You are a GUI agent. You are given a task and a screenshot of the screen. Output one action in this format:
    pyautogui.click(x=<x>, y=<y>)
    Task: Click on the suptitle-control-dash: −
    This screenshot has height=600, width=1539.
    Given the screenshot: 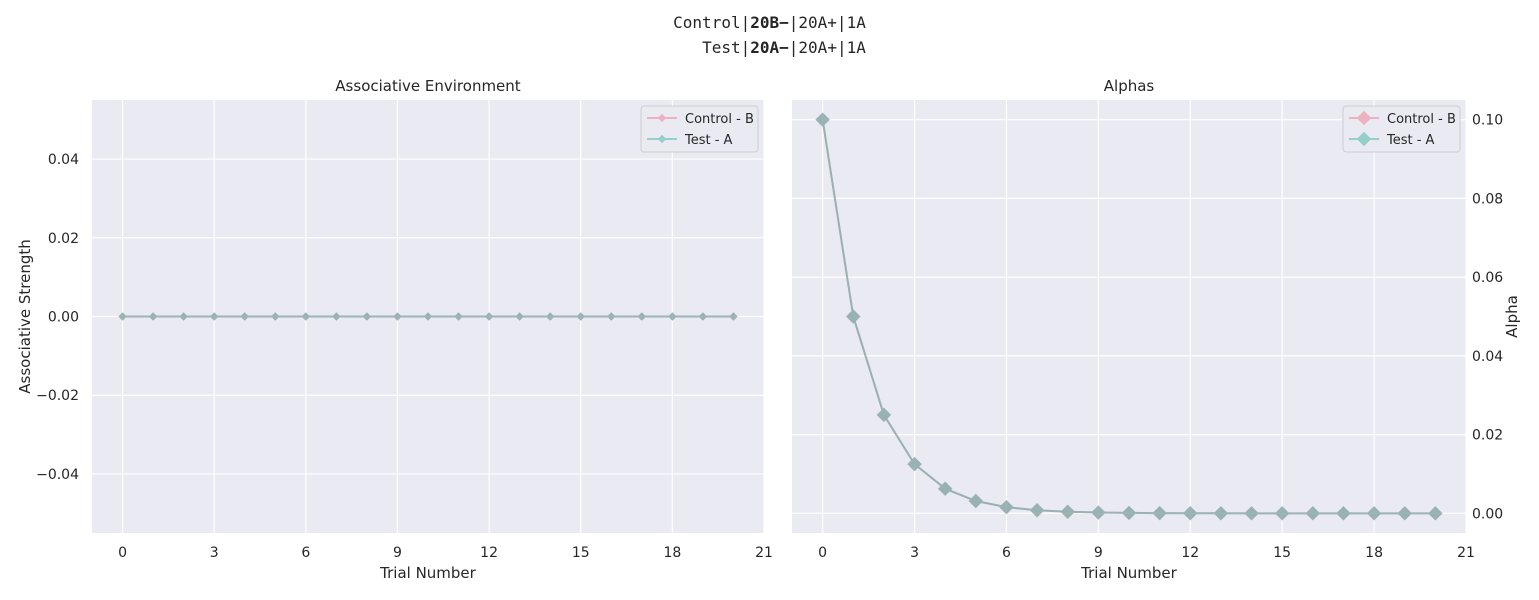 What is the action you would take?
    pyautogui.click(x=784, y=22)
    